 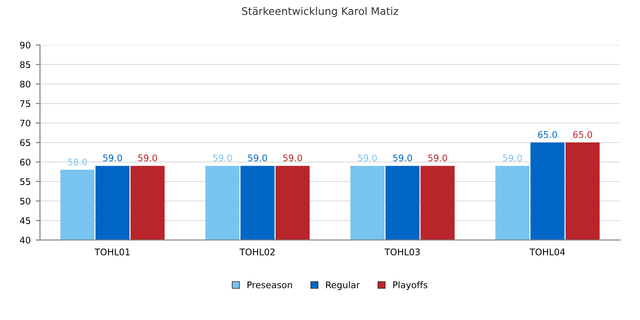 What do you see at coordinates (402, 252) in the screenshot?
I see `x-tick-label: TOHL03` at bounding box center [402, 252].